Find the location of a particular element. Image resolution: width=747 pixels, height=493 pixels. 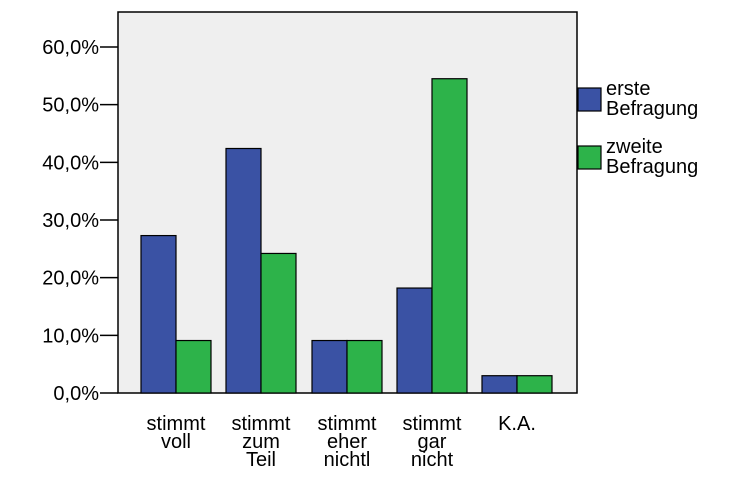

legend-swatch-zweite is located at coordinates (589, 157).